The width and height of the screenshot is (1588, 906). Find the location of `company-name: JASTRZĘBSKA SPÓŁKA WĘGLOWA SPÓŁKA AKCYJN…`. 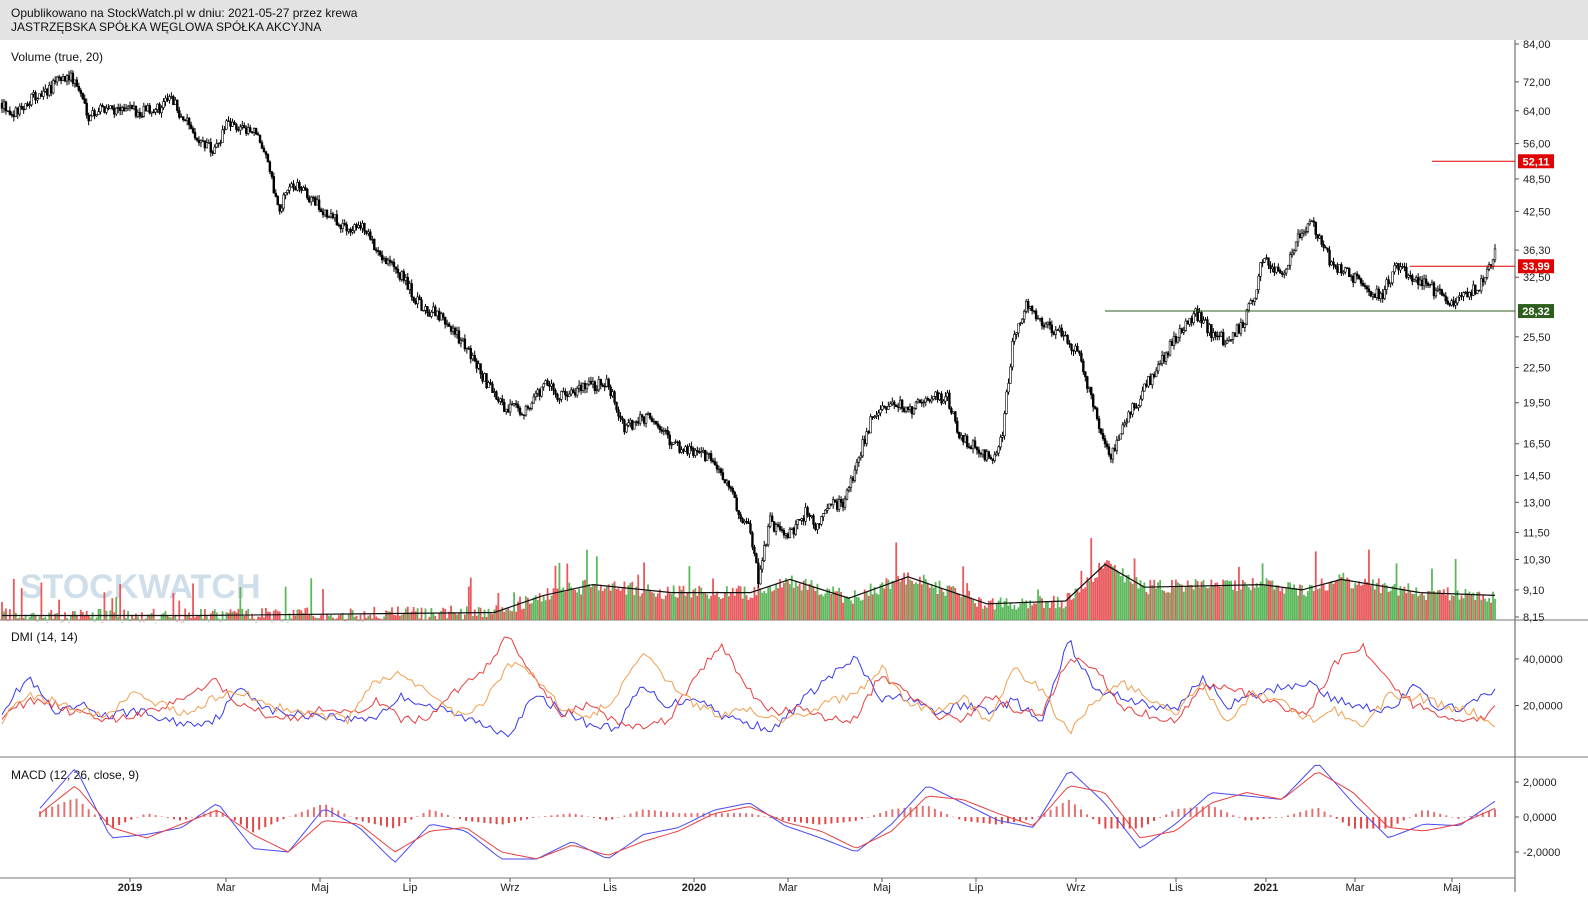

company-name: JASTRZĘBSKA SPÓŁKA WĘGLOWA SPÓŁKA AKCYJN… is located at coordinates (166, 27).